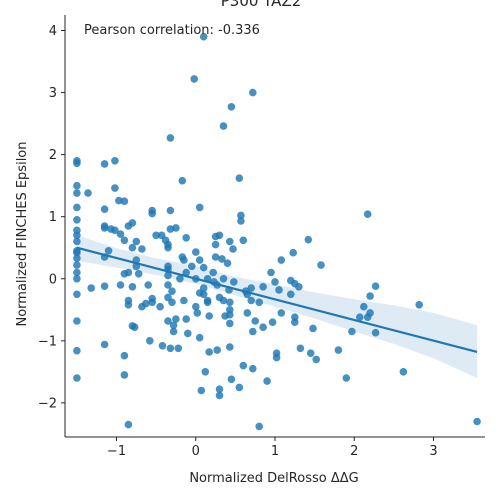 Image resolution: width=500 pixels, height=500 pixels. Describe the element at coordinates (172, 30) in the screenshot. I see `pearson-annotation: Pearson correlation: -0.336` at that location.